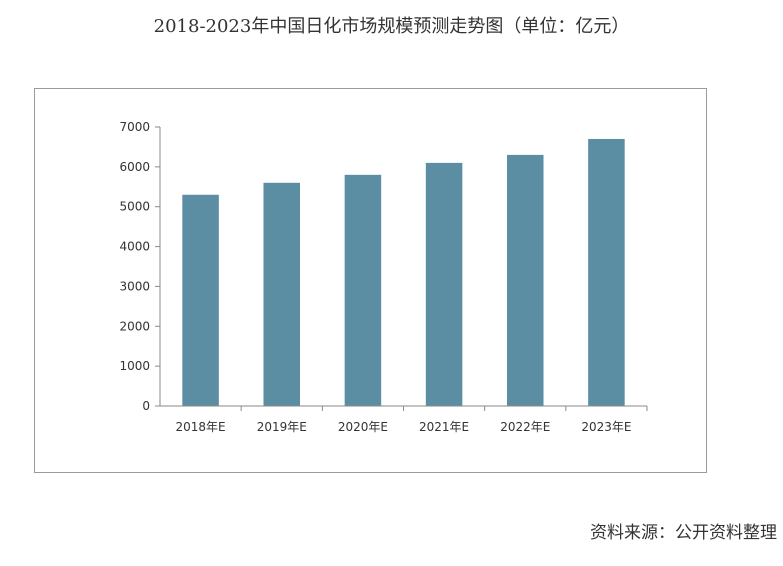  I want to click on x-tick-label: 2020年E, so click(363, 427).